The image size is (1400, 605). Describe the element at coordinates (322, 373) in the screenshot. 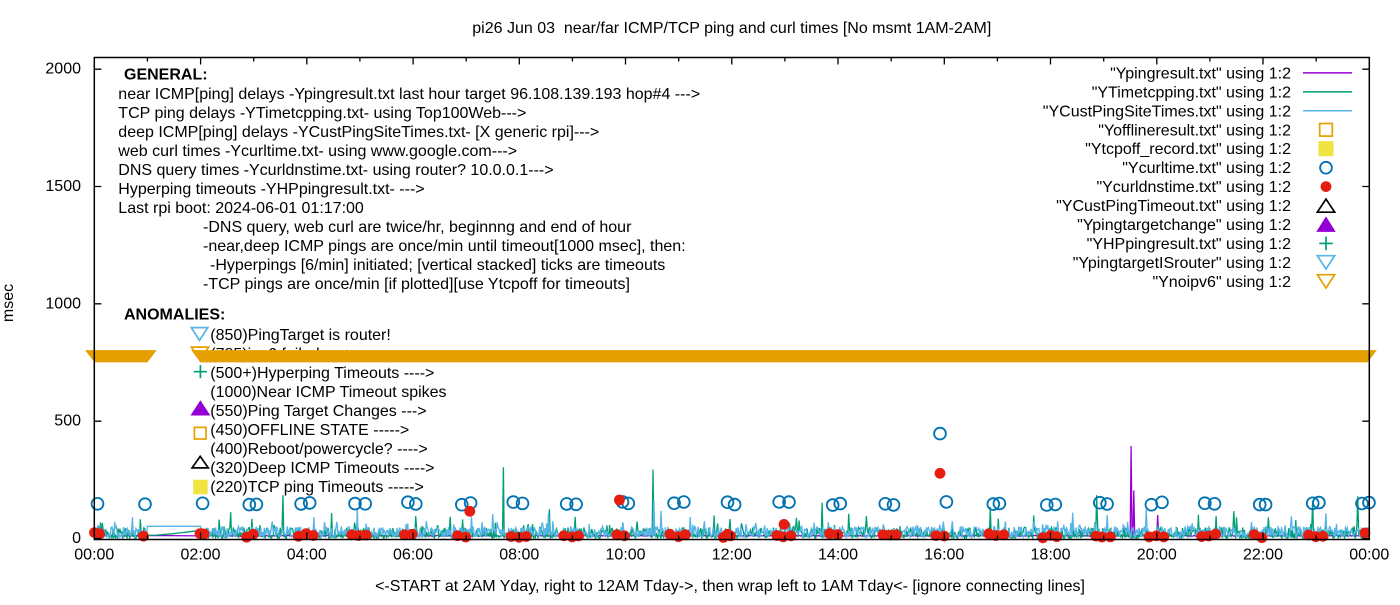

I see `svg-text: (500+)Hyperping Timeouts ---->` at that location.